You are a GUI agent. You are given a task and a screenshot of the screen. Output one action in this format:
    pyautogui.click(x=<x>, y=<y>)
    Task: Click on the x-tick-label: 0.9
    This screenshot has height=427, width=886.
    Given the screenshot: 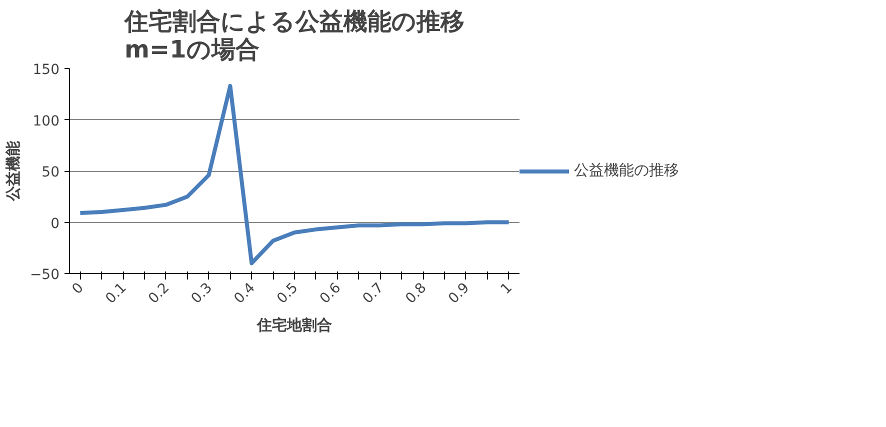 What is the action you would take?
    pyautogui.click(x=459, y=293)
    